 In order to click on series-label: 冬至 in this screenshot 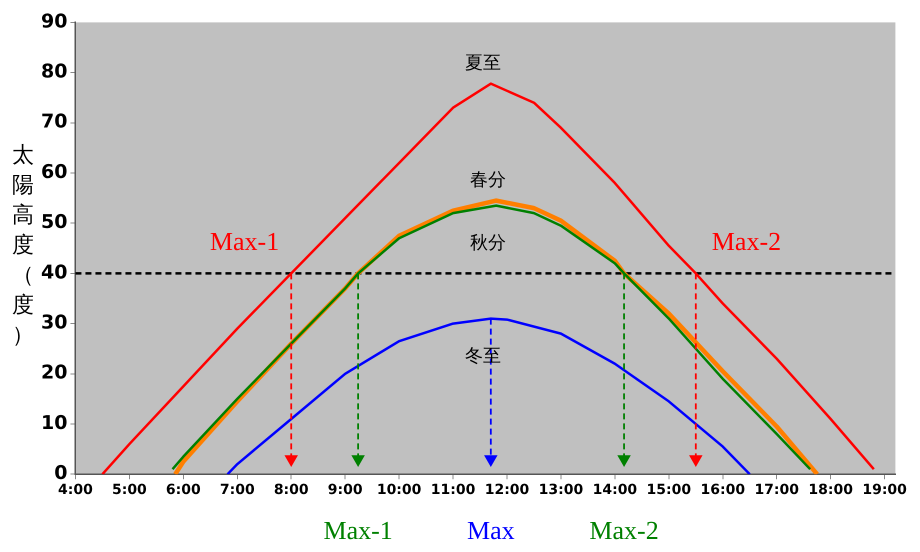, I will do `click(482, 355)`.